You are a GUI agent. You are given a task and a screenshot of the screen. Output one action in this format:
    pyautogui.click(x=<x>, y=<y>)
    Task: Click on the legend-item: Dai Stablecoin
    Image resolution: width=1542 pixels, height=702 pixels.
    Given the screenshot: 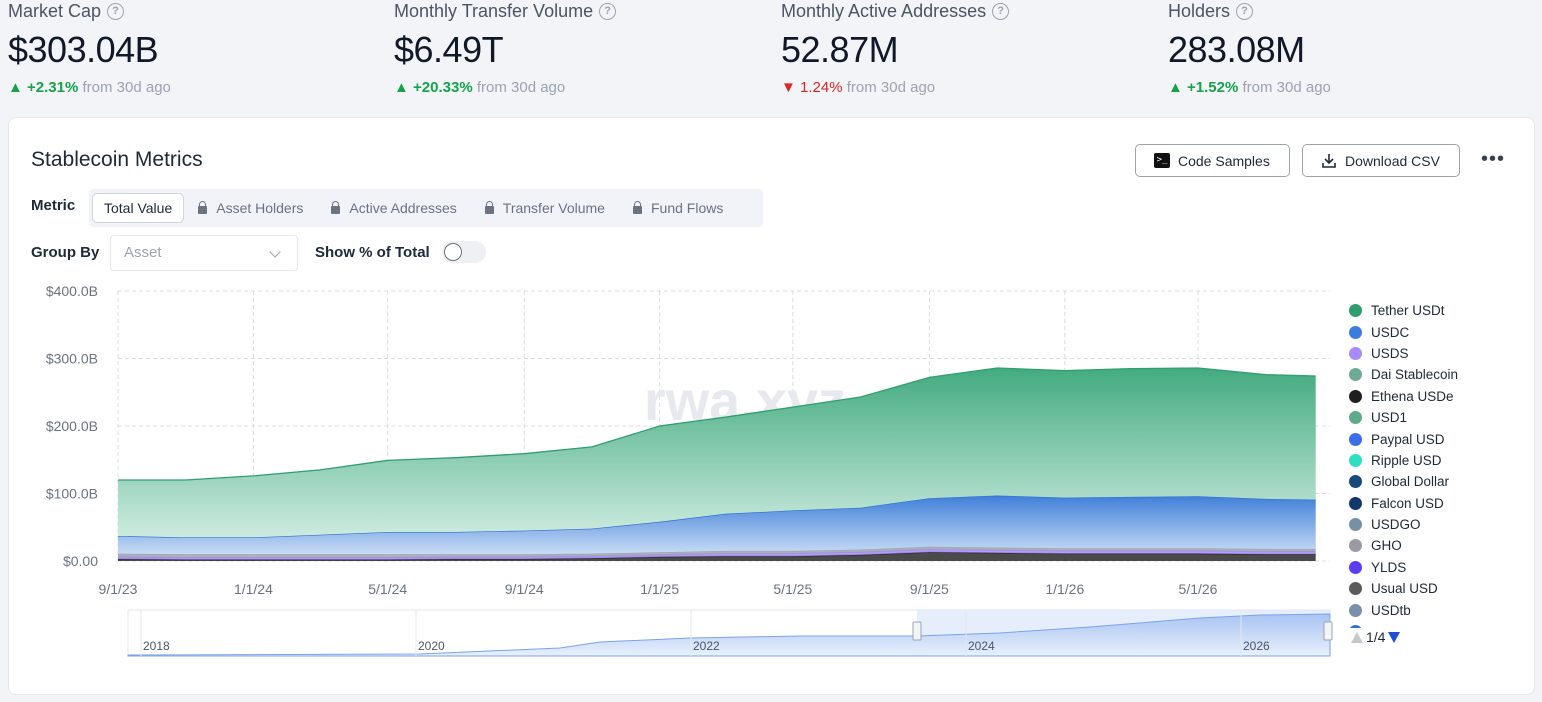 What is the action you would take?
    pyautogui.click(x=1444, y=374)
    